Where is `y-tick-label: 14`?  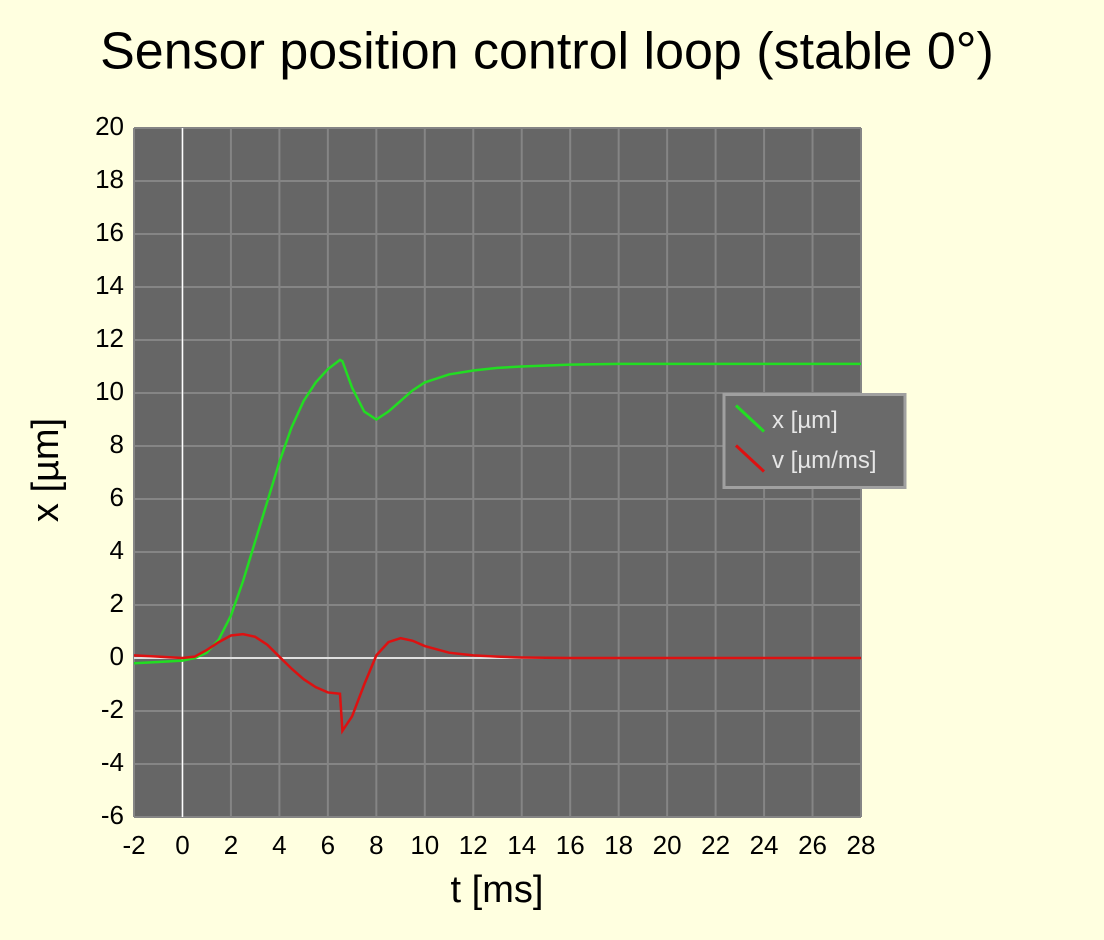 y-tick-label: 14 is located at coordinates (109, 285).